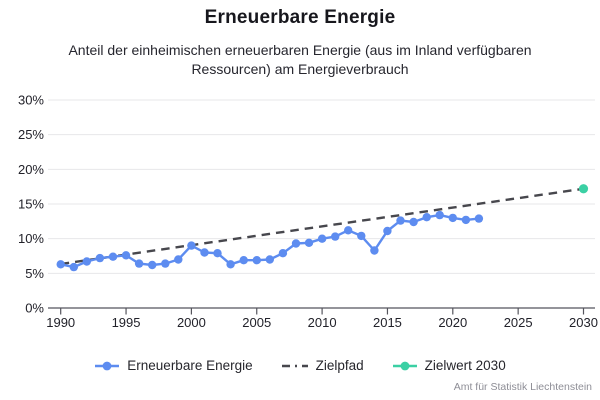  What do you see at coordinates (518, 322) in the screenshot?
I see `x-axis-label: 2025` at bounding box center [518, 322].